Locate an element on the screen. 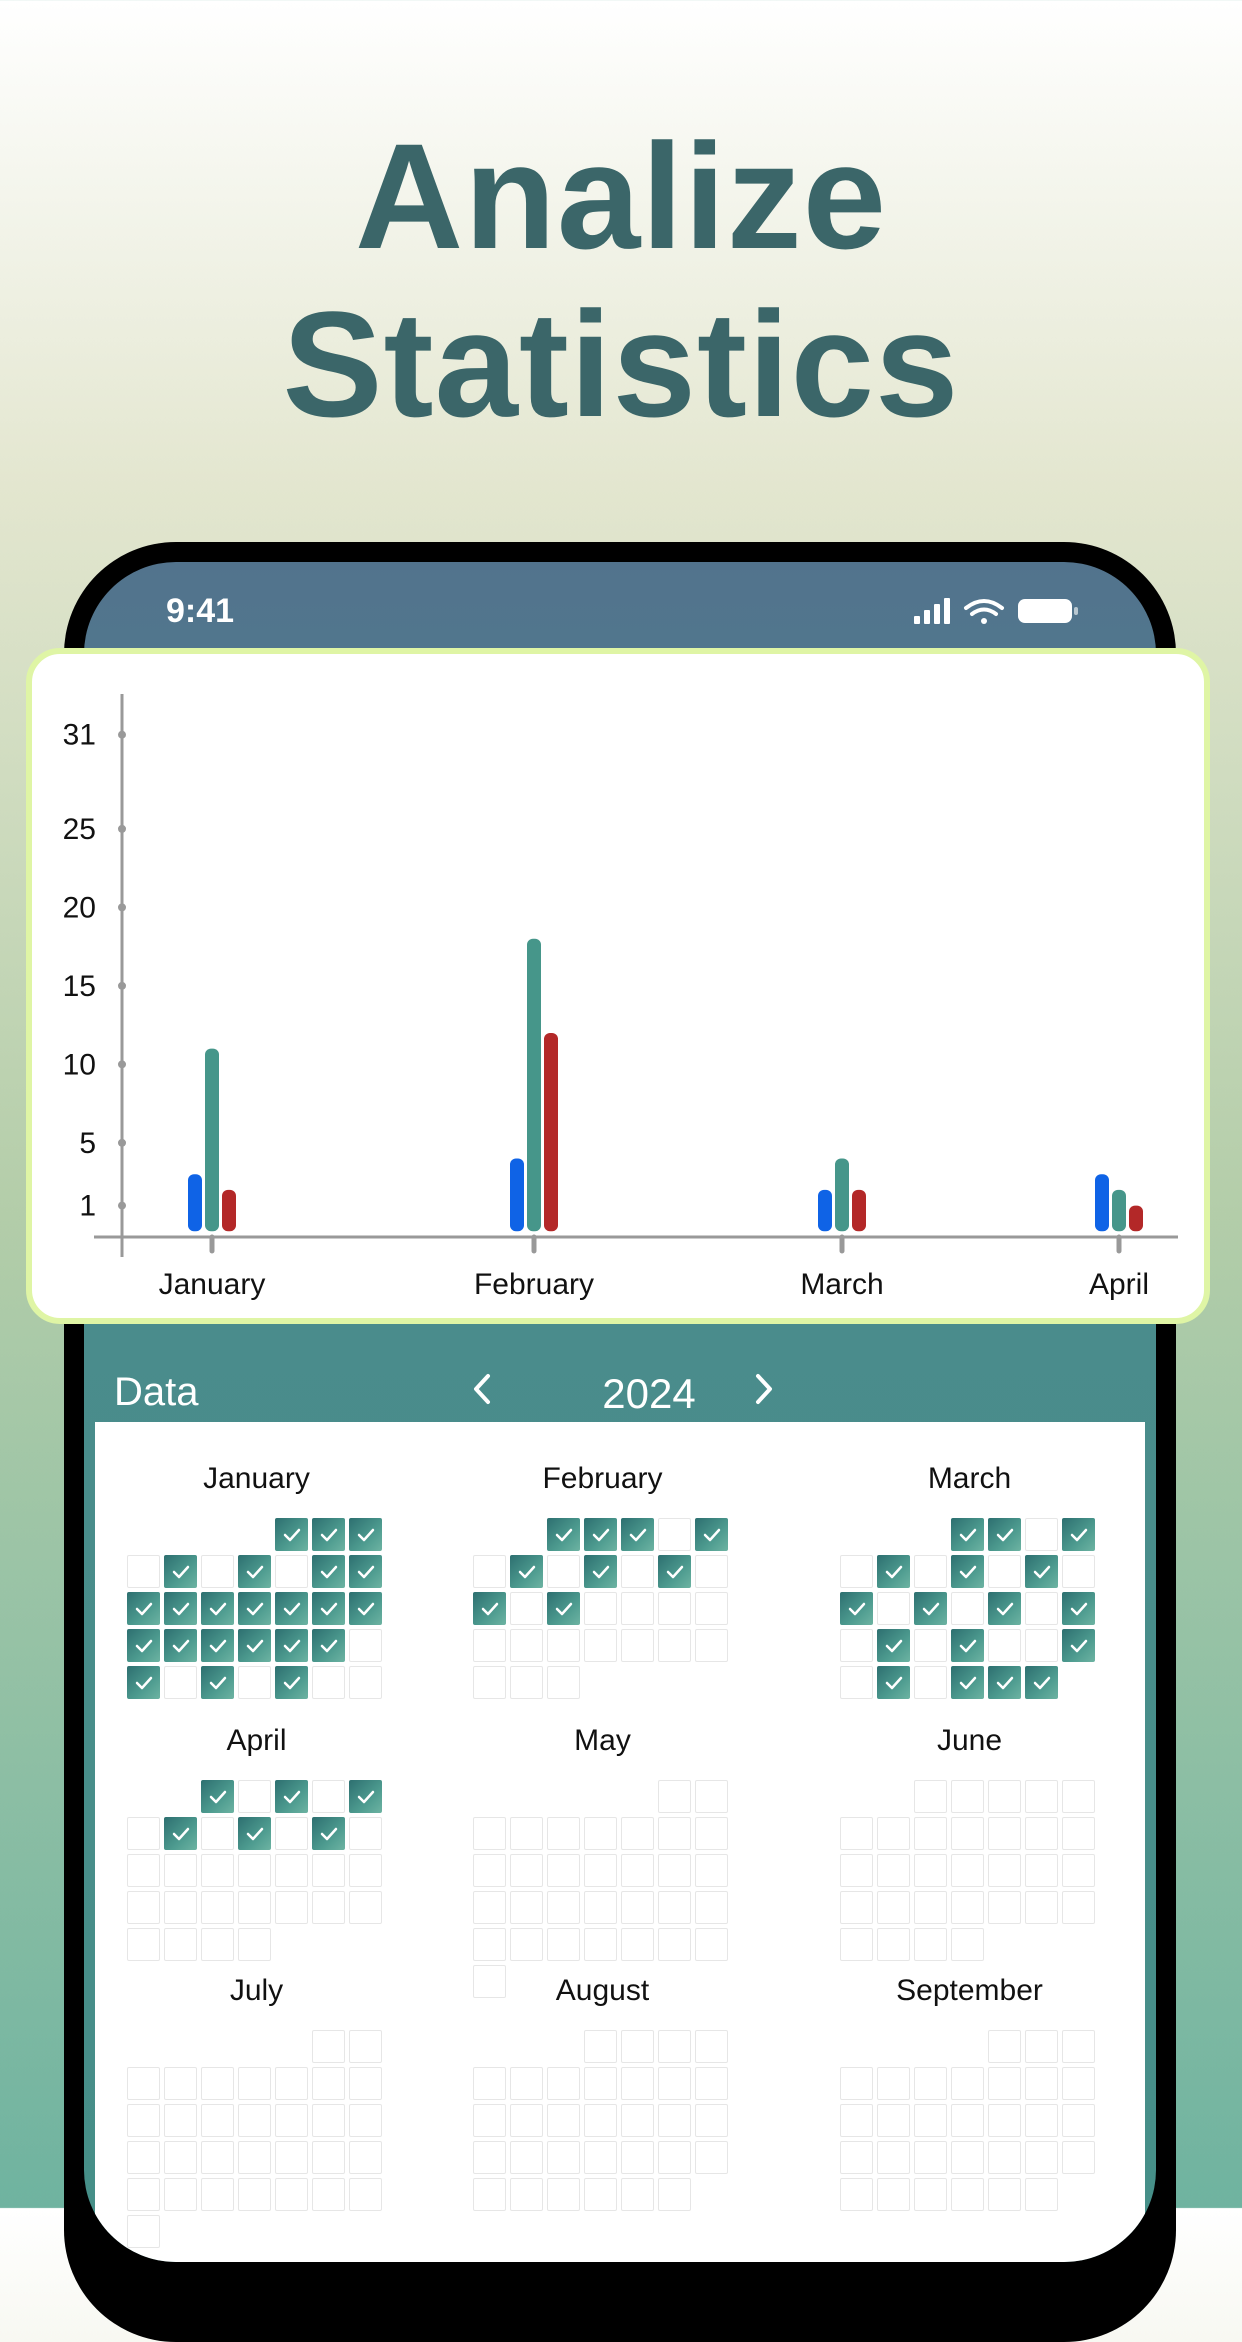 Image resolution: width=1242 pixels, height=2342 pixels. prev-year-button is located at coordinates (482, 1389).